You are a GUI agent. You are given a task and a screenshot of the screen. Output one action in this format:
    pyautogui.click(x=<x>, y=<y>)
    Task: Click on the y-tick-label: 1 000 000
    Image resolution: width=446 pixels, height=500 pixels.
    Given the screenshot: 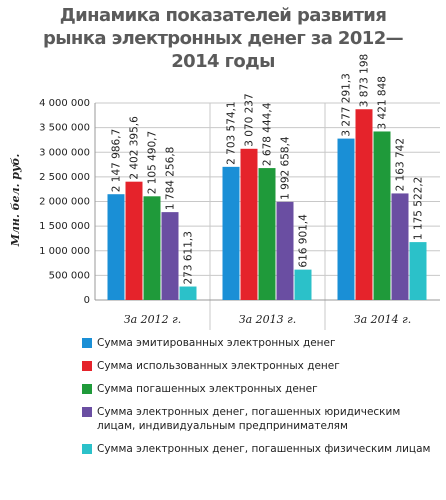 What is the action you would take?
    pyautogui.click(x=64, y=251)
    